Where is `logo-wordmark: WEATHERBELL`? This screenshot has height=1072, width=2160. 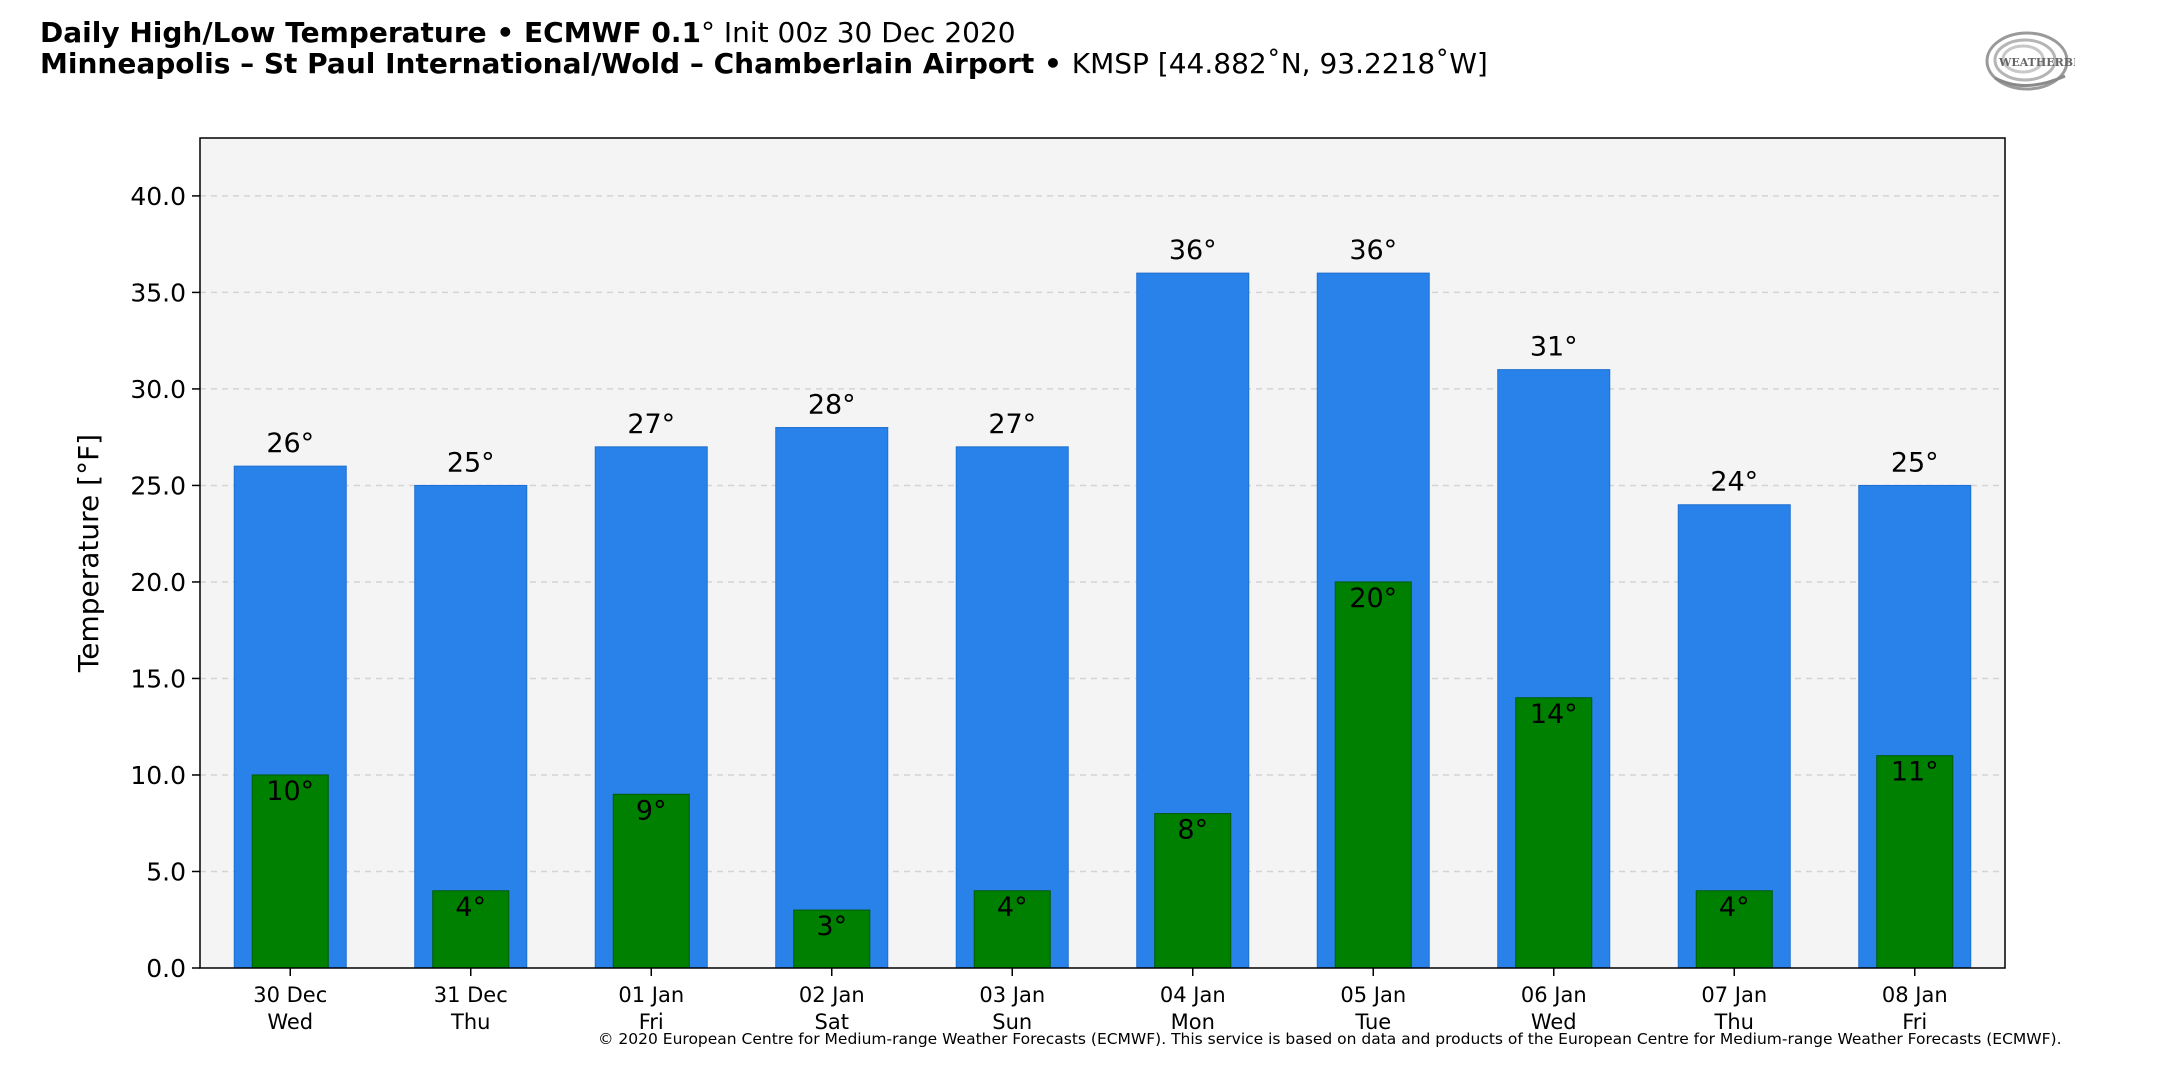
logo-wordmark: WEATHERBELL is located at coordinates (2036, 62).